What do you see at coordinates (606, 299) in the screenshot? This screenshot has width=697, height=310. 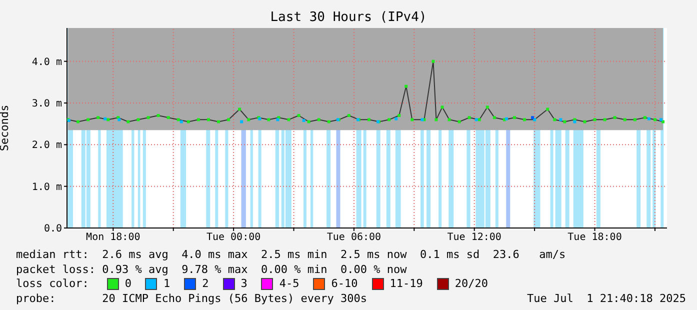 I see `text: Tue Jul 1 21:40:18 2025` at bounding box center [606, 299].